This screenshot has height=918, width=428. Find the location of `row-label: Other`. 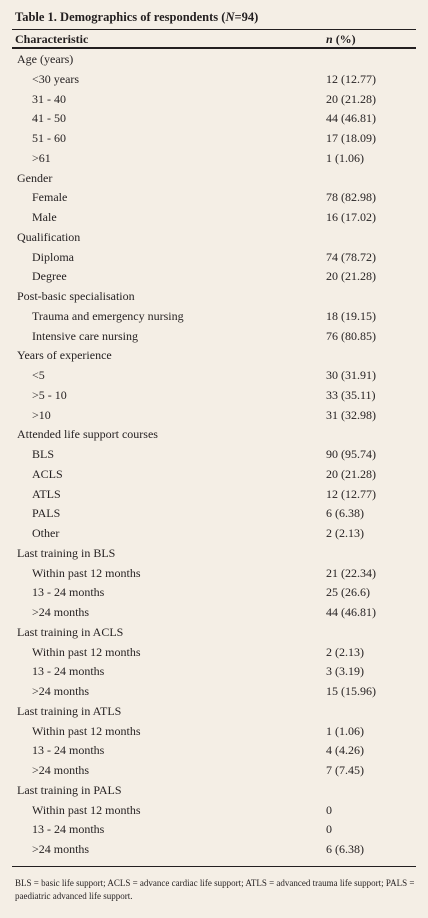

row-label: Other is located at coordinates (46, 533).